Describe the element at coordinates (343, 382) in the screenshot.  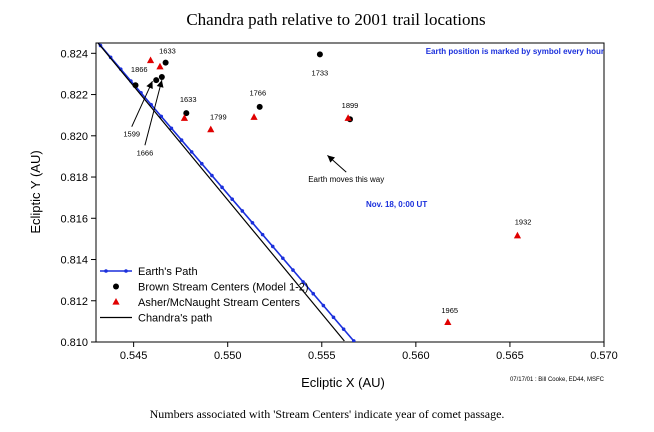
I see `x-axis-label: Ecliptic X (AU)` at that location.